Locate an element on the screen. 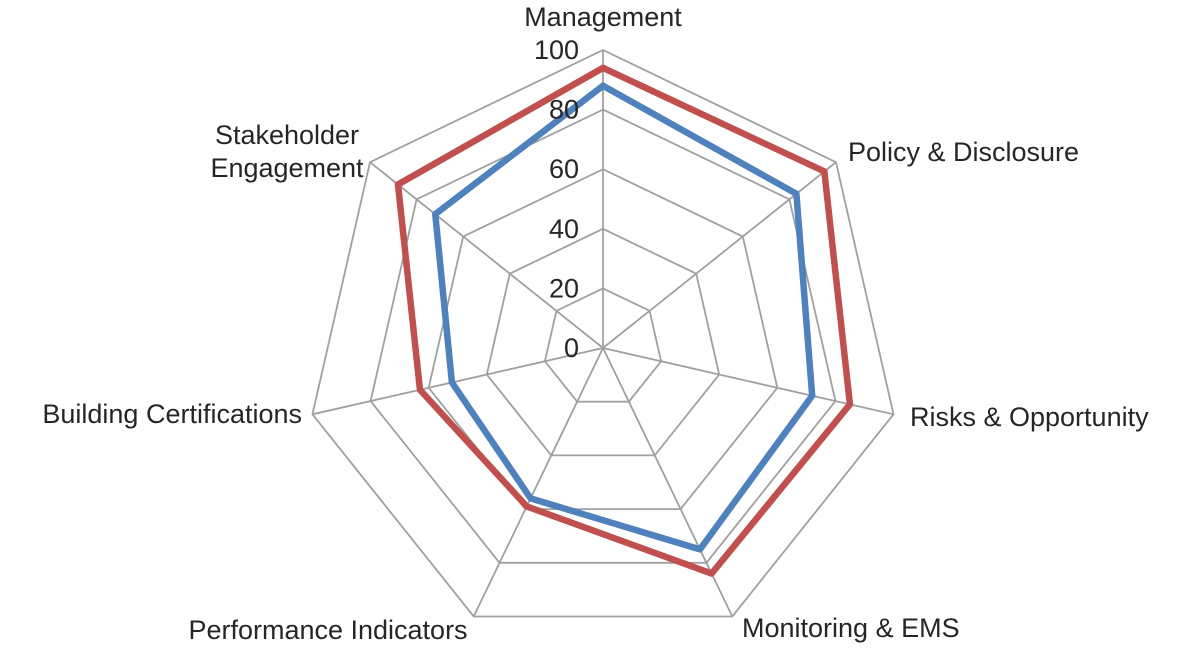  category-label-2: Risks & Opportunity is located at coordinates (1029, 417).